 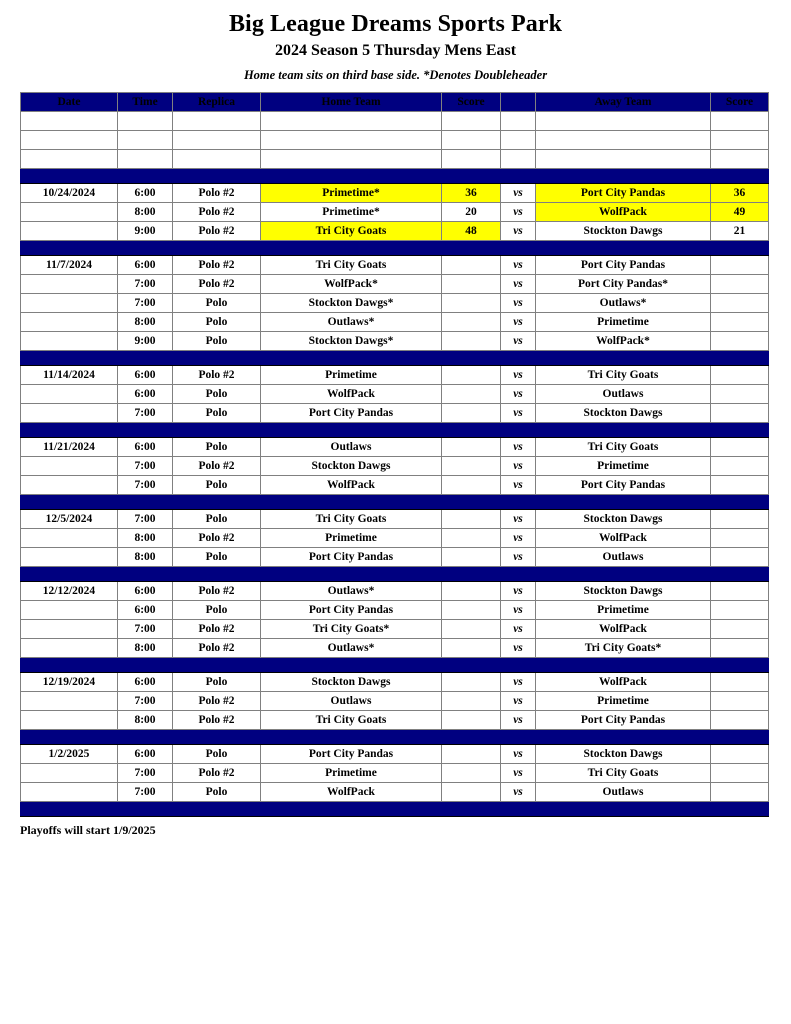 What do you see at coordinates (145, 231) in the screenshot?
I see `cell-time: 9:00` at bounding box center [145, 231].